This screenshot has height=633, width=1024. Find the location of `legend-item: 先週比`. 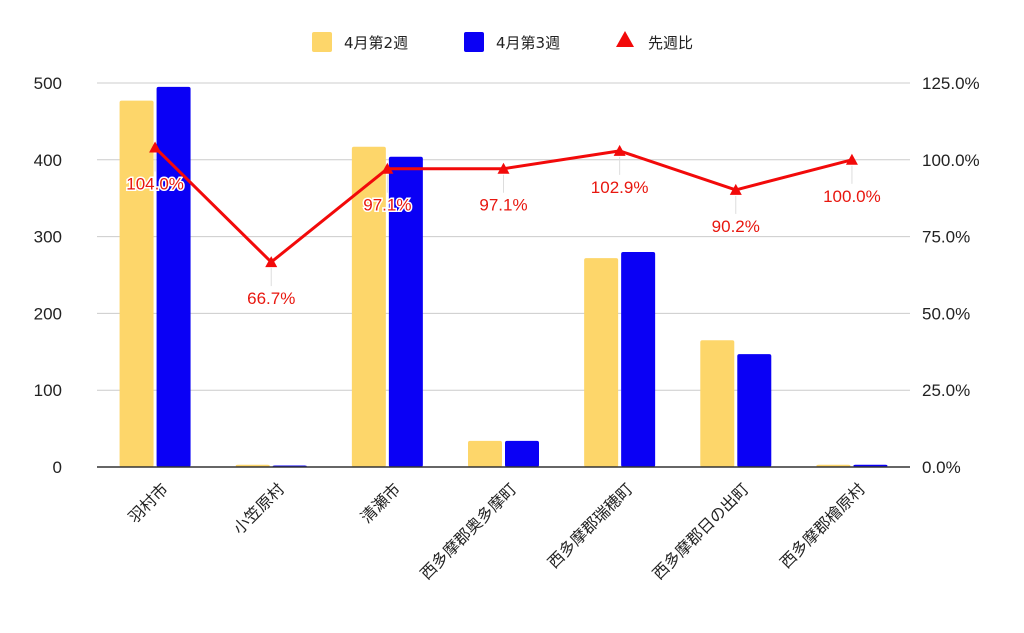

legend-item: 先週比 is located at coordinates (654, 41).